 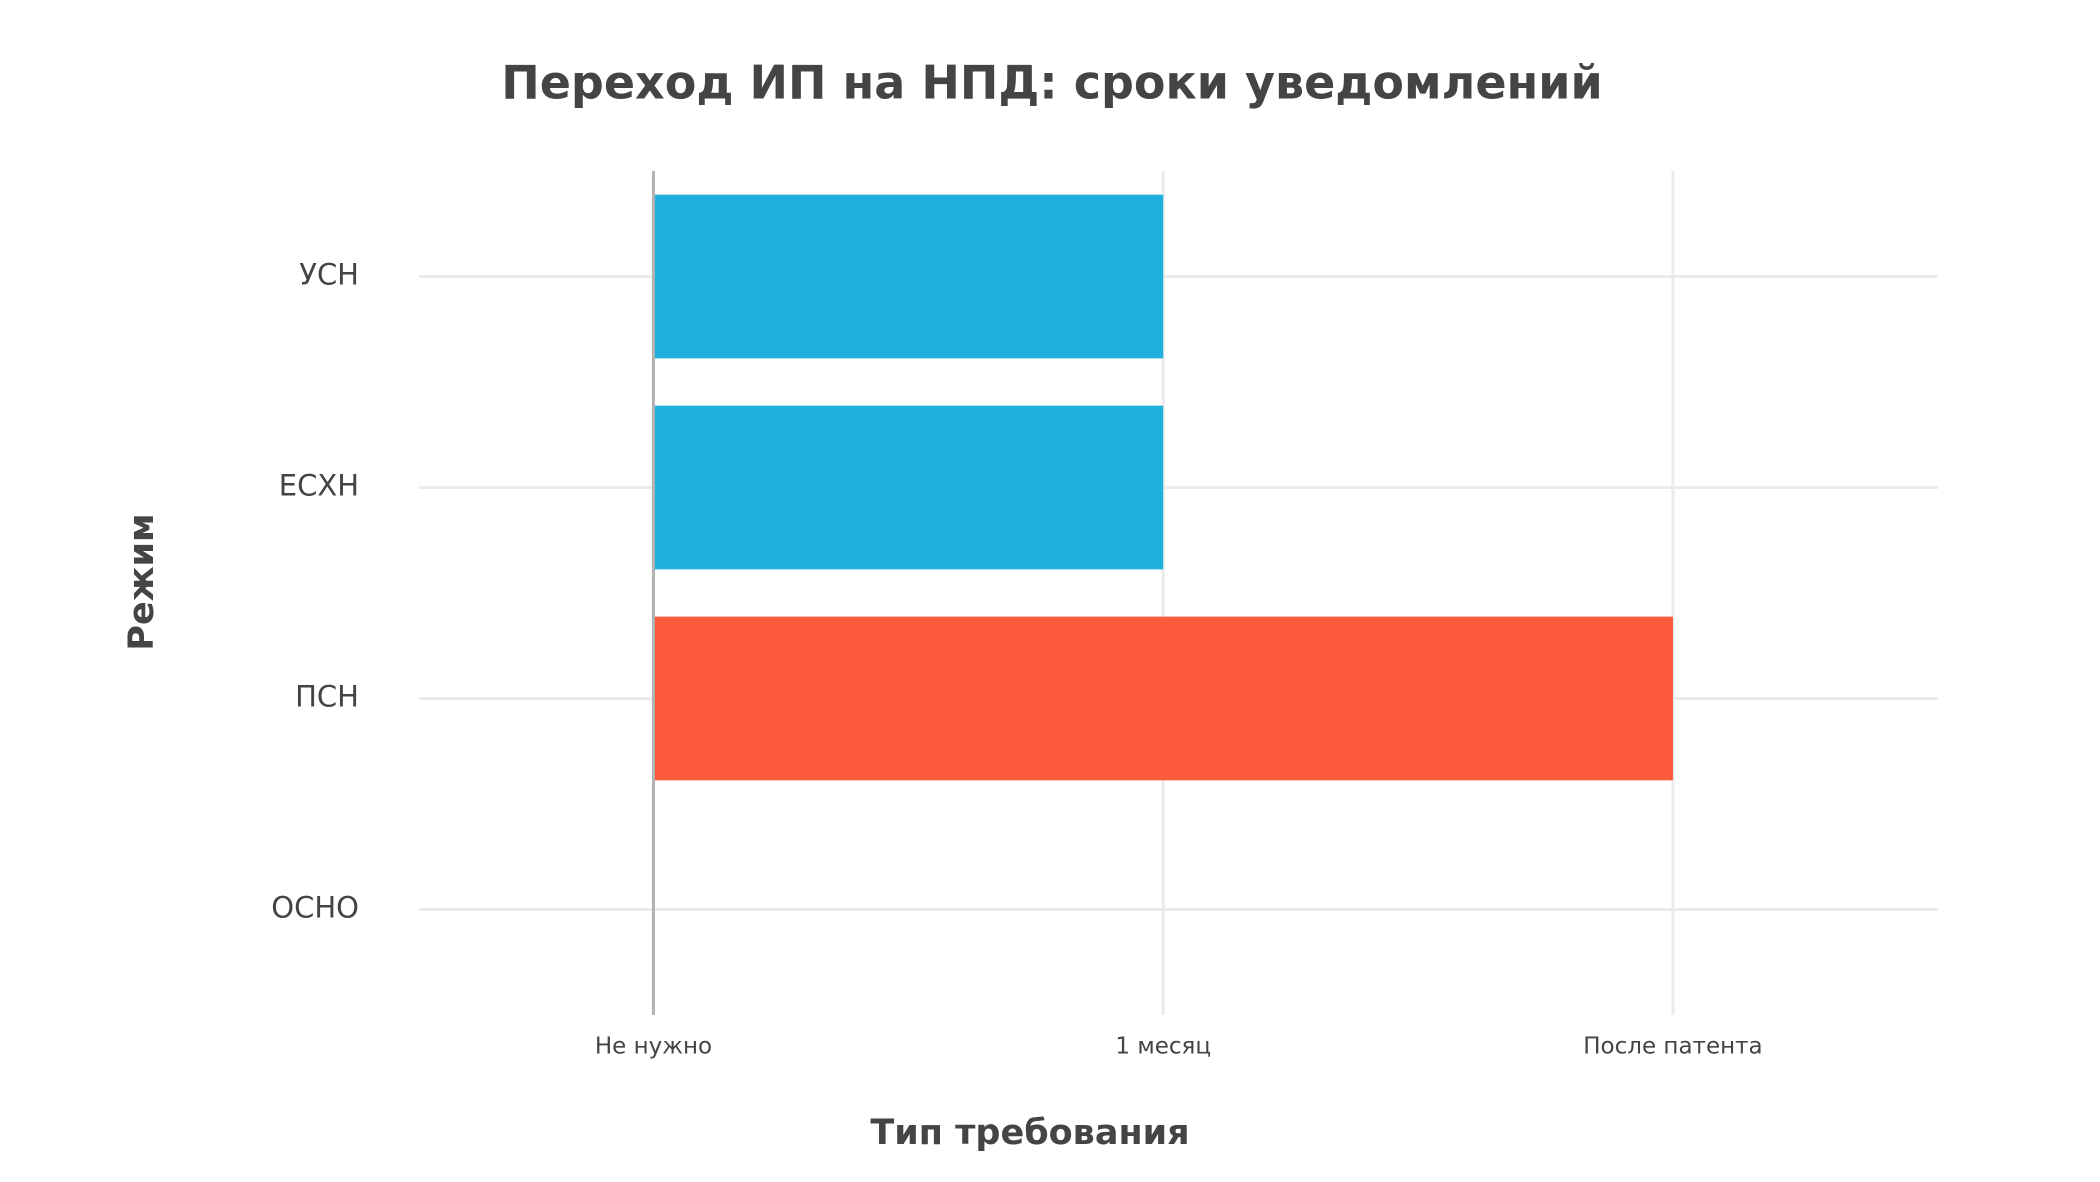 What do you see at coordinates (329, 275) in the screenshot?
I see `y-tick-label: УСН` at bounding box center [329, 275].